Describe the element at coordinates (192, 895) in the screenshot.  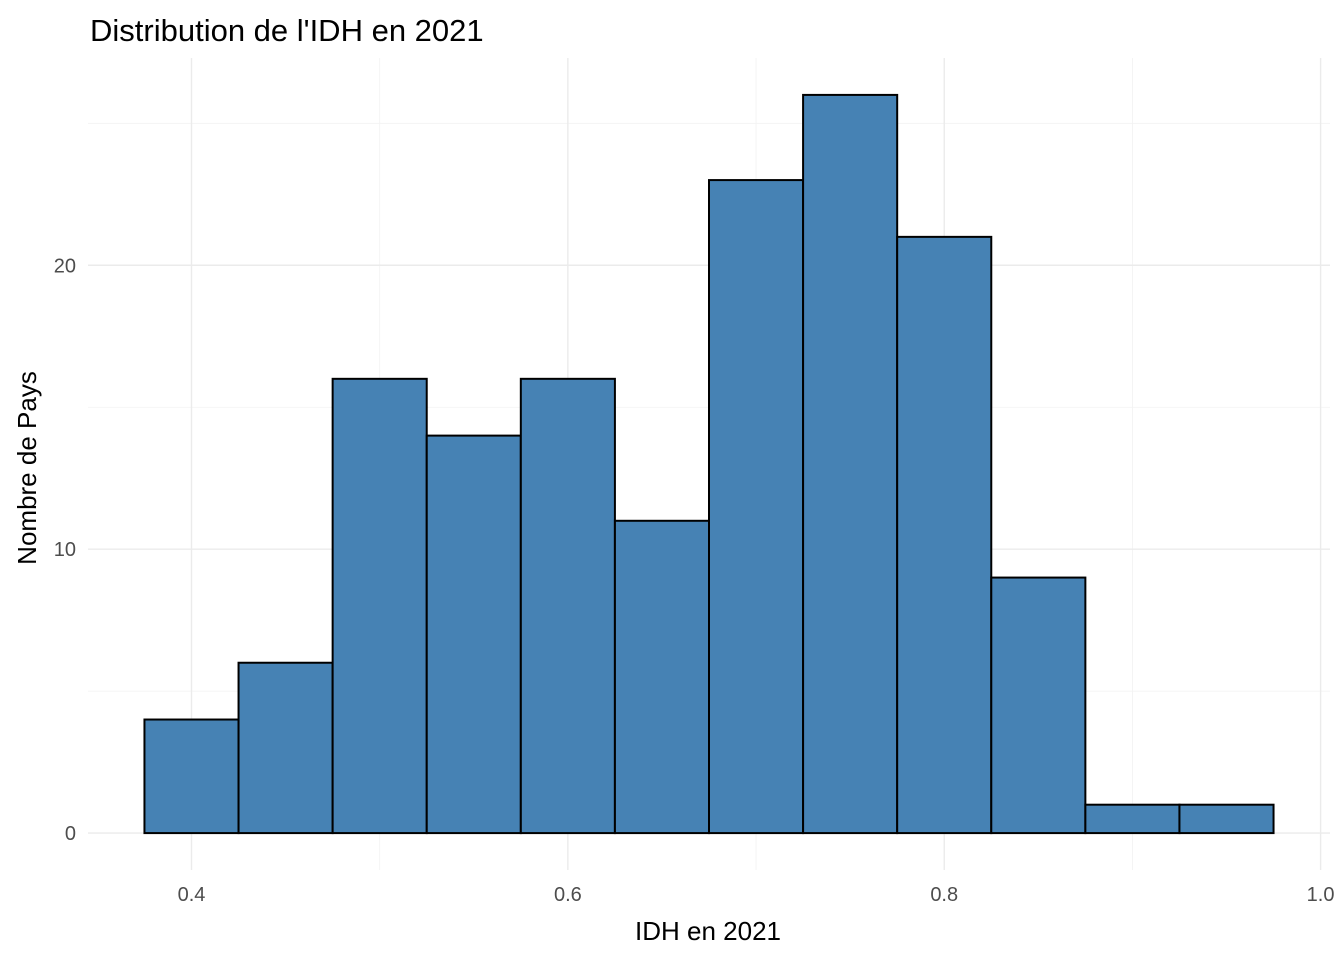
I see `x-tick-label: 0.4` at that location.